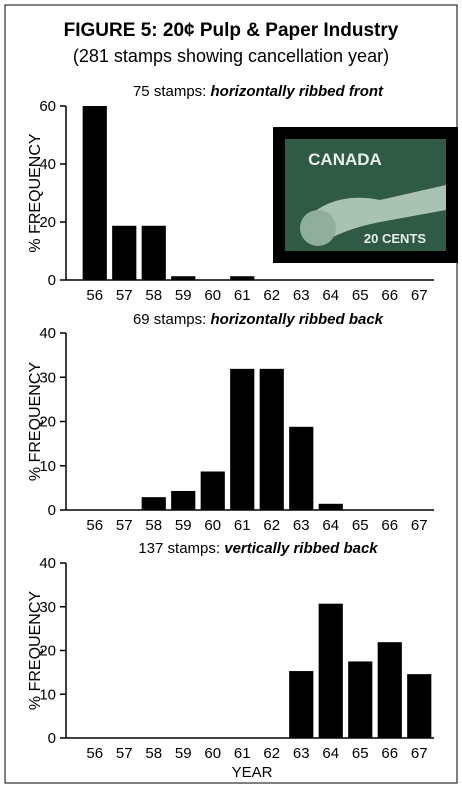 Image resolution: width=462 pixels, height=793 pixels. What do you see at coordinates (47, 106) in the screenshot?
I see `y-tick-label: 60` at bounding box center [47, 106].